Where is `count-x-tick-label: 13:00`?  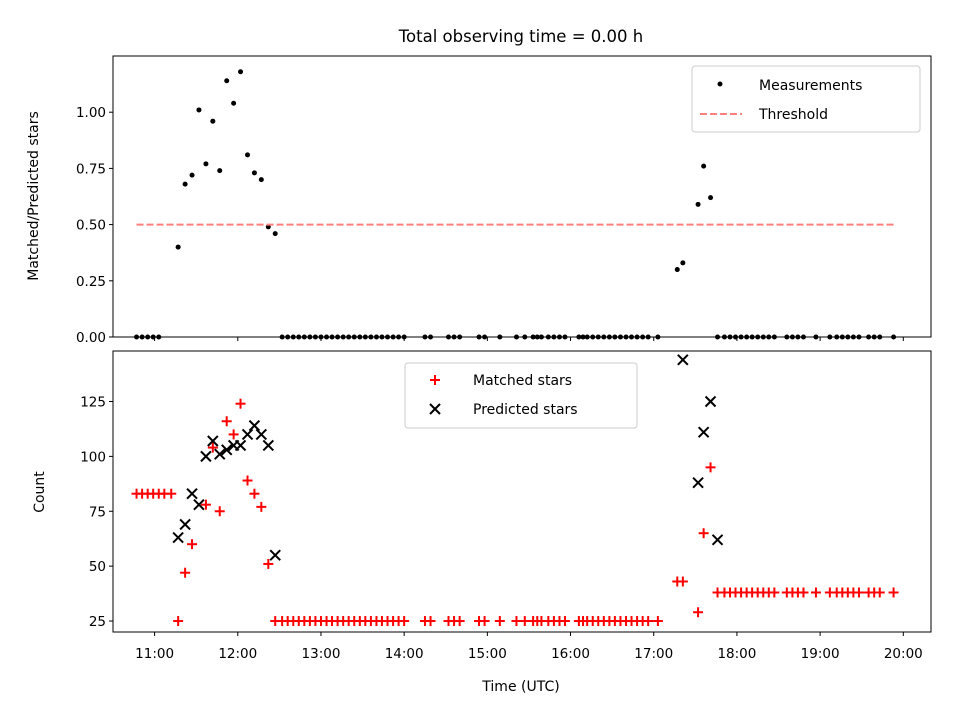 count-x-tick-label: 13:00 is located at coordinates (321, 654).